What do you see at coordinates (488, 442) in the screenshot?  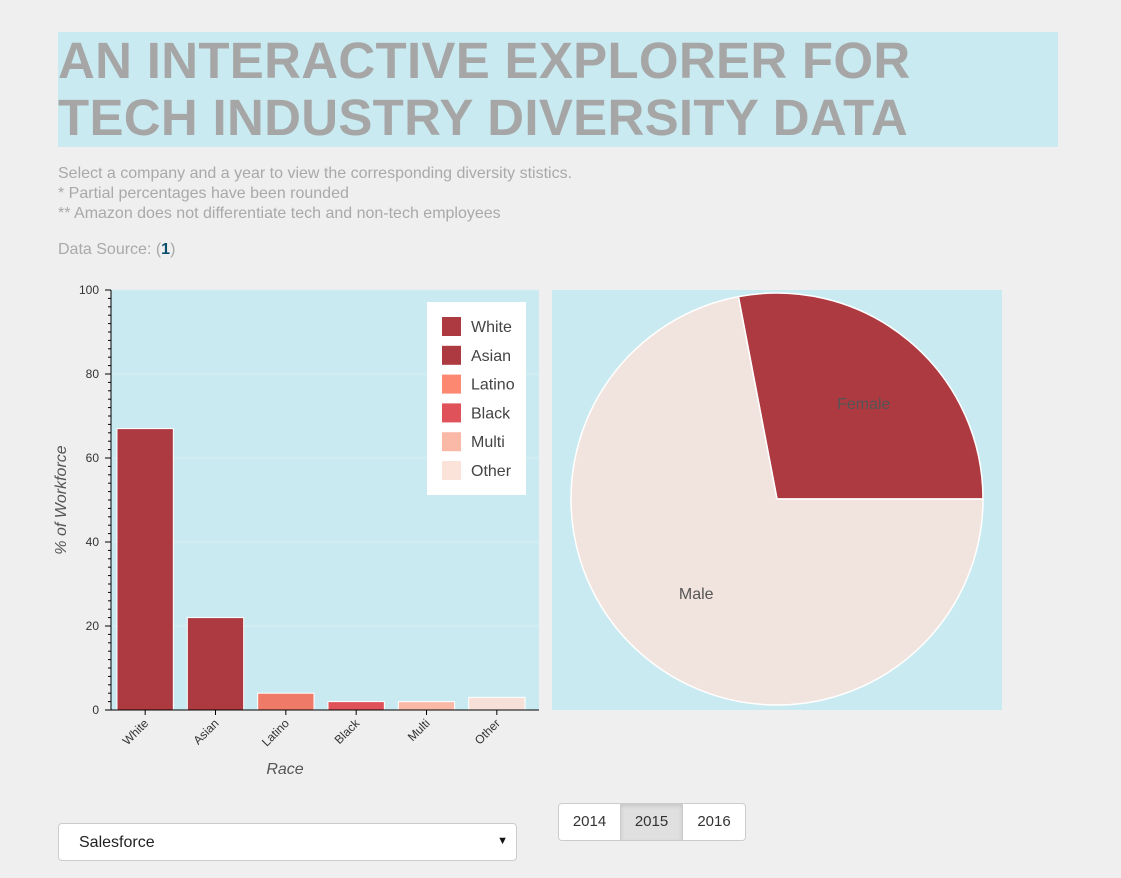 I see `legend-label: Multi` at bounding box center [488, 442].